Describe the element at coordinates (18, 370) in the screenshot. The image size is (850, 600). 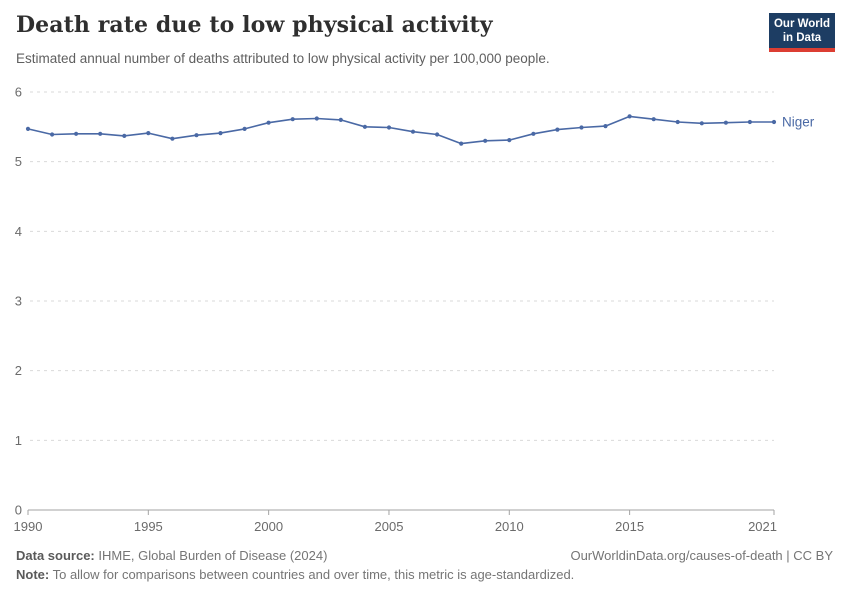
I see `y-axis-label: 2` at that location.